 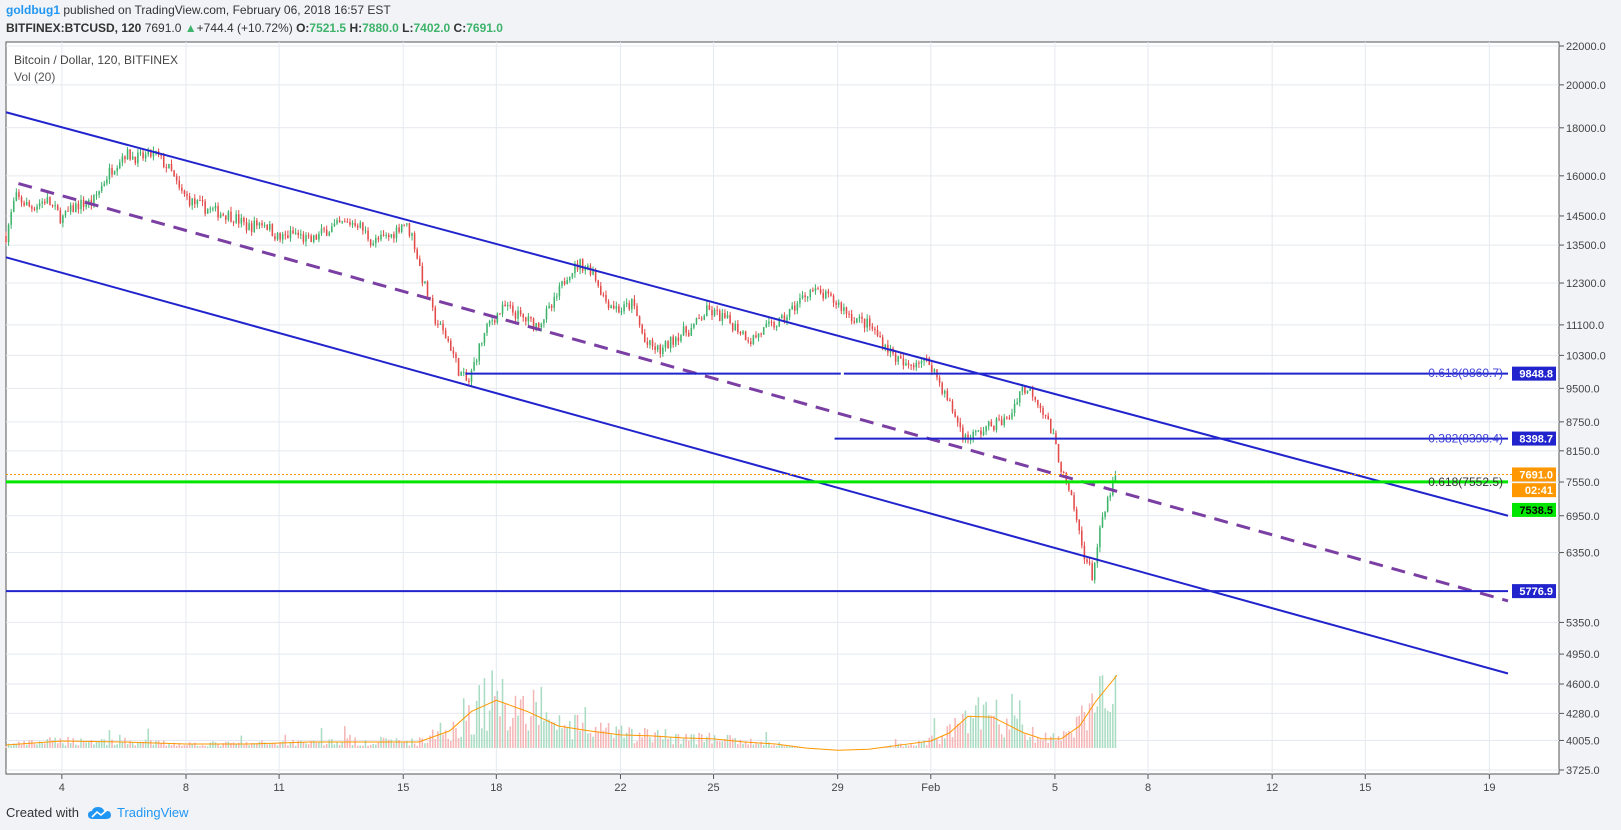 What do you see at coordinates (1585, 326) in the screenshot?
I see `price-tick-label: 11100.0` at bounding box center [1585, 326].